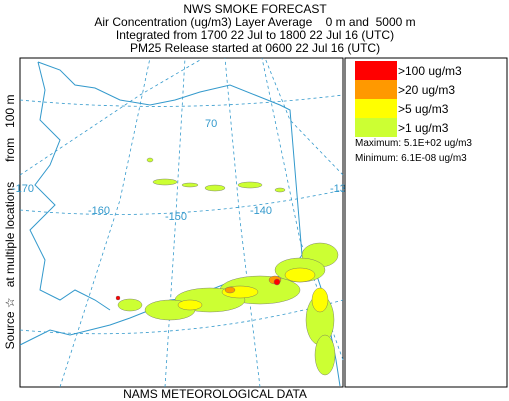 Image resolution: width=509 pixels, height=401 pixels. I want to click on grid-label: -140, so click(261, 211).